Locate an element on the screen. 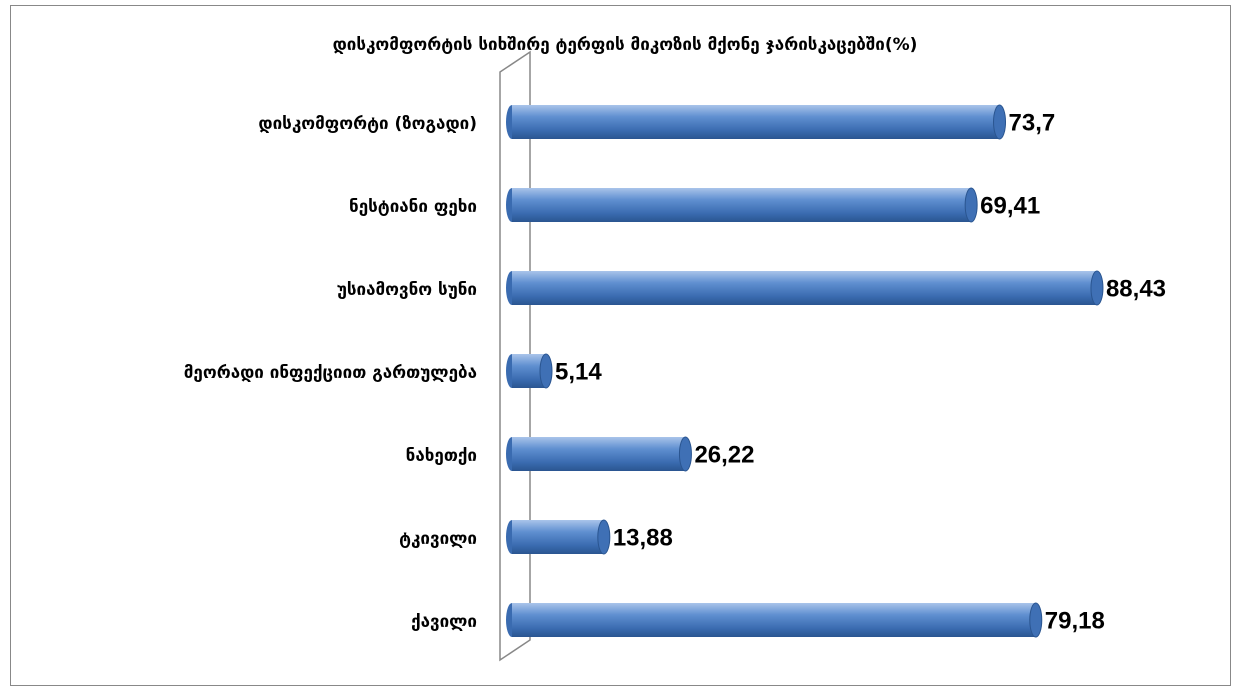 This screenshot has width=1241, height=693. data-label: 26,22 is located at coordinates (724, 454).